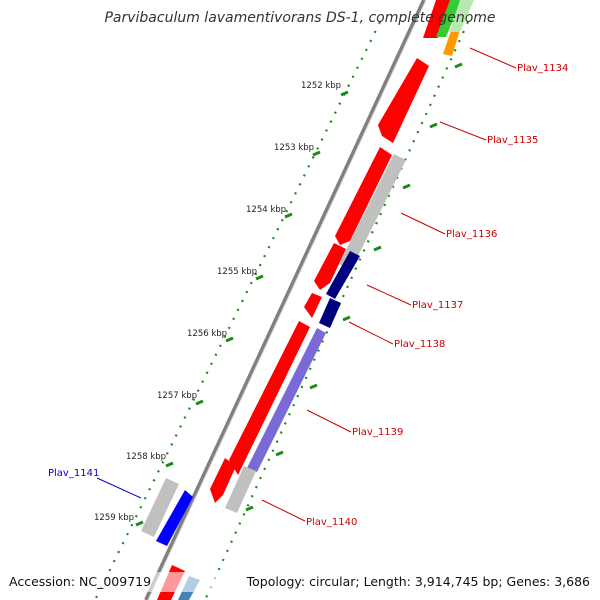  I want to click on gene-plav-1134-cds, so click(437, 19).